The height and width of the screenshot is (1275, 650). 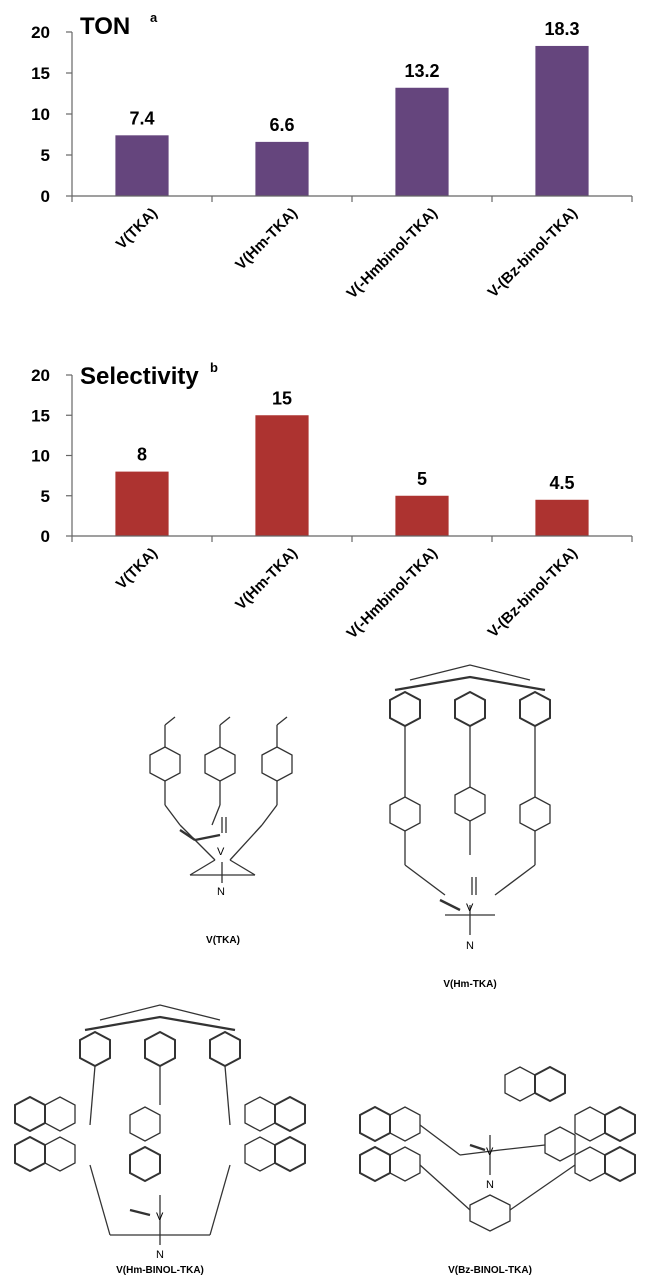 What do you see at coordinates (160, 1270) in the screenshot?
I see `structure-label-v-hm-binol-tka: V(Hm-BINOL-TKA)` at bounding box center [160, 1270].